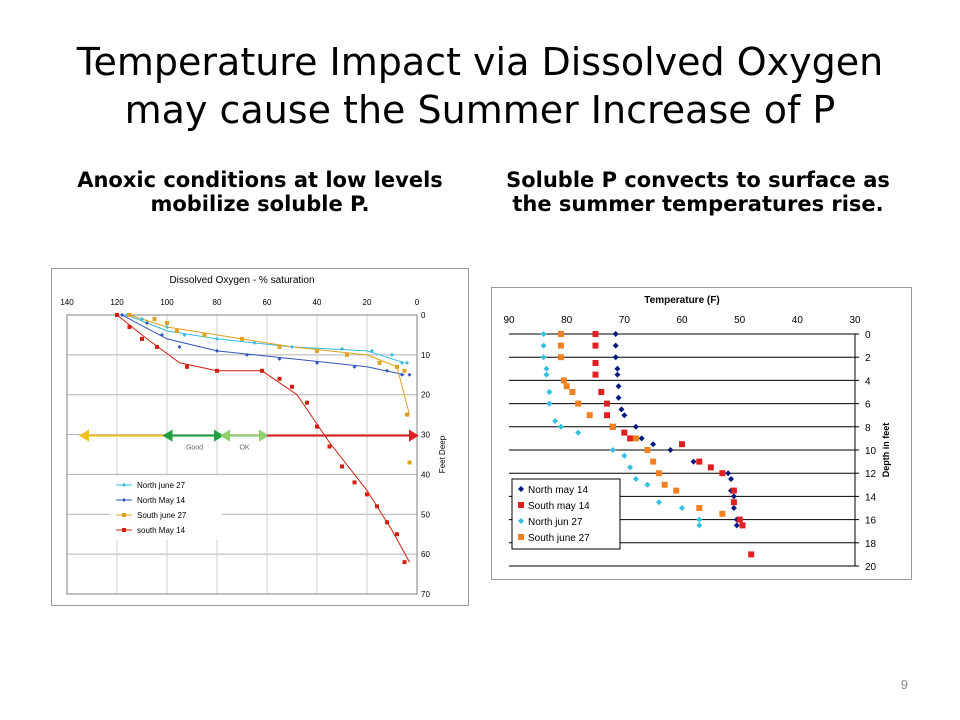 The height and width of the screenshot is (720, 960). What do you see at coordinates (241, 280) in the screenshot?
I see `do-chart-title: Dissolved Oxygen - % saturation` at bounding box center [241, 280].